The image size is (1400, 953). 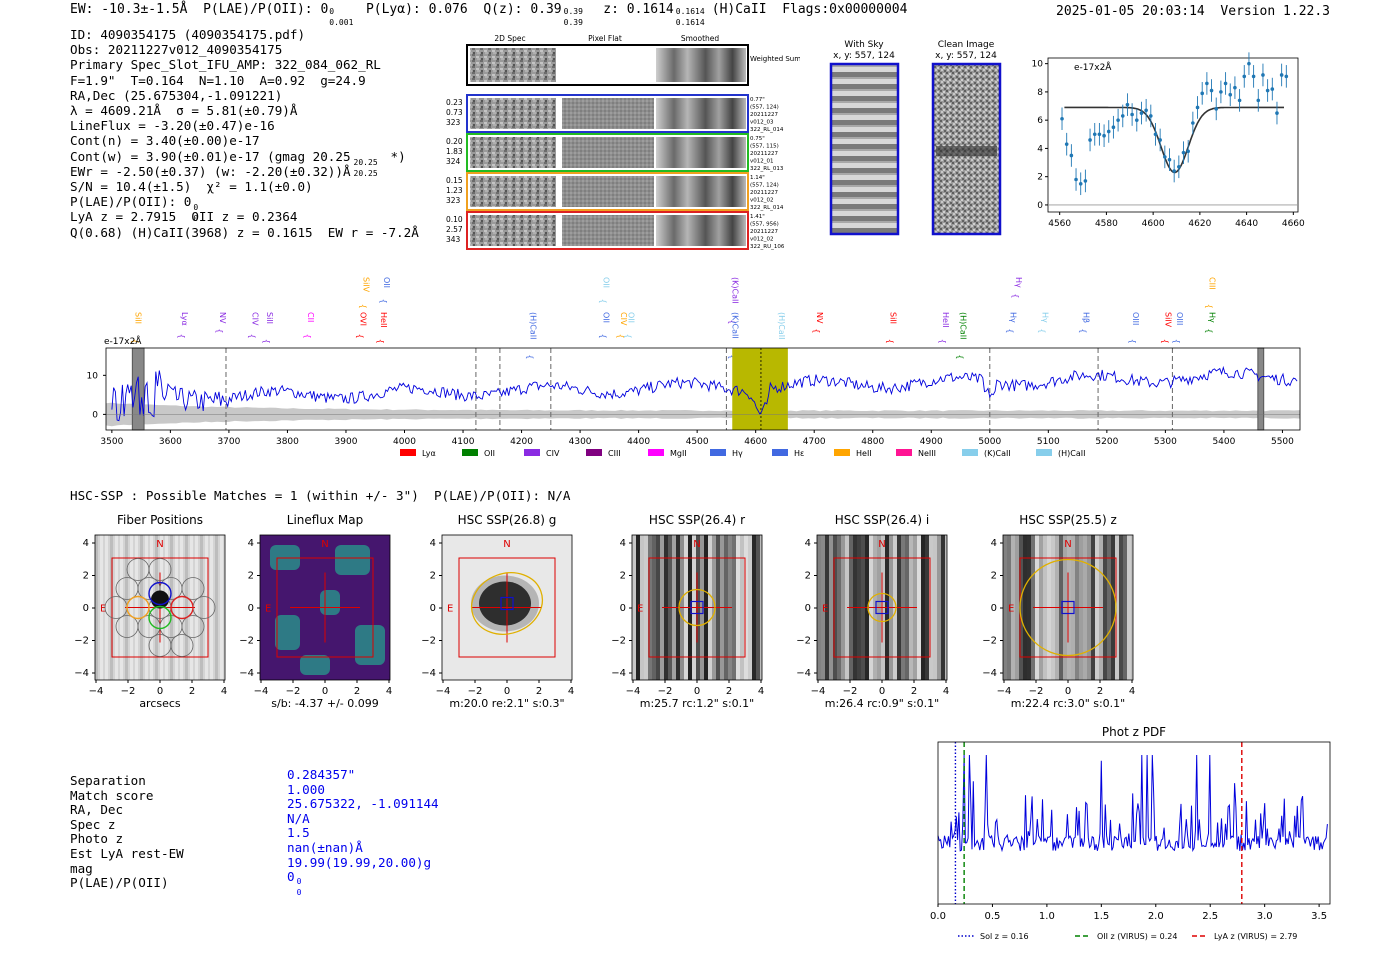 What do you see at coordinates (623, 319) in the screenshot?
I see `spectral-line-label: CIV` at bounding box center [623, 319].